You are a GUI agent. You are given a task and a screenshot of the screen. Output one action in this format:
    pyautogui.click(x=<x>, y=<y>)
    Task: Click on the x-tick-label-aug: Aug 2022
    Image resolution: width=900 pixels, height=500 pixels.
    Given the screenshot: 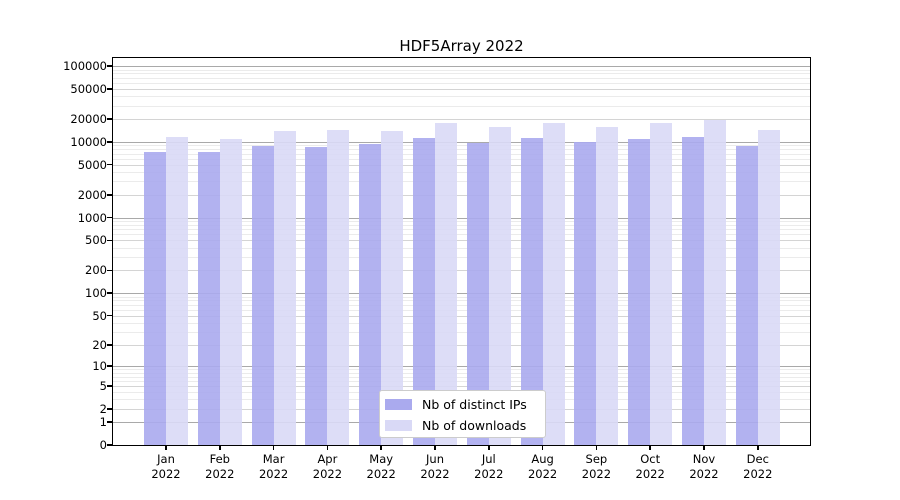 What is the action you would take?
    pyautogui.click(x=542, y=466)
    